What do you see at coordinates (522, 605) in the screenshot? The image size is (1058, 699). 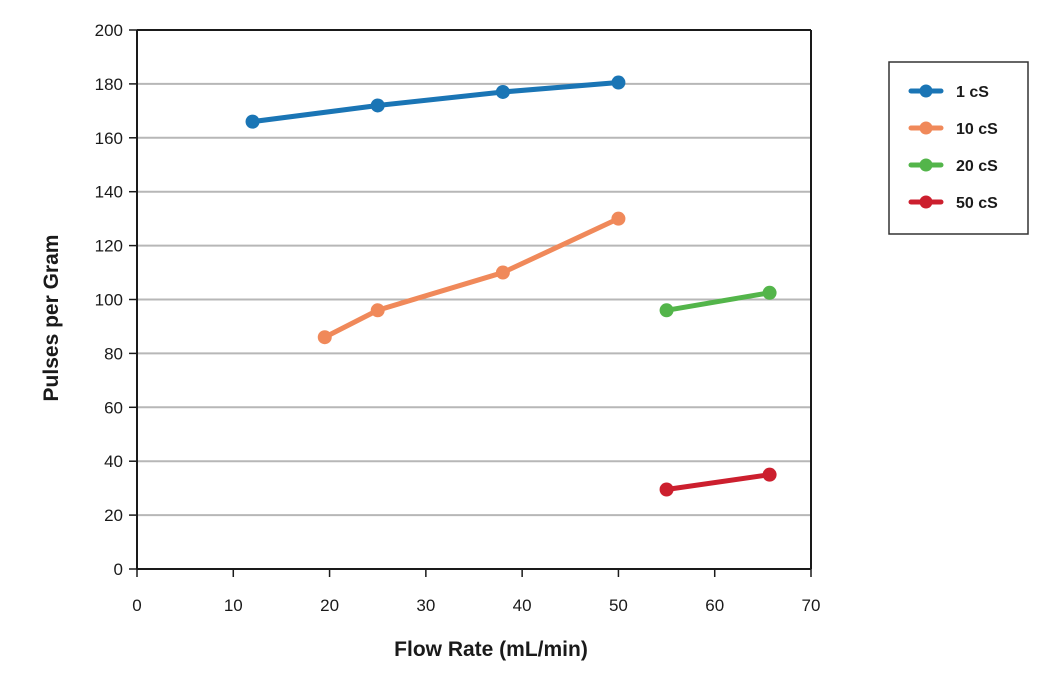 I see `x-tick-label: 40` at bounding box center [522, 605].